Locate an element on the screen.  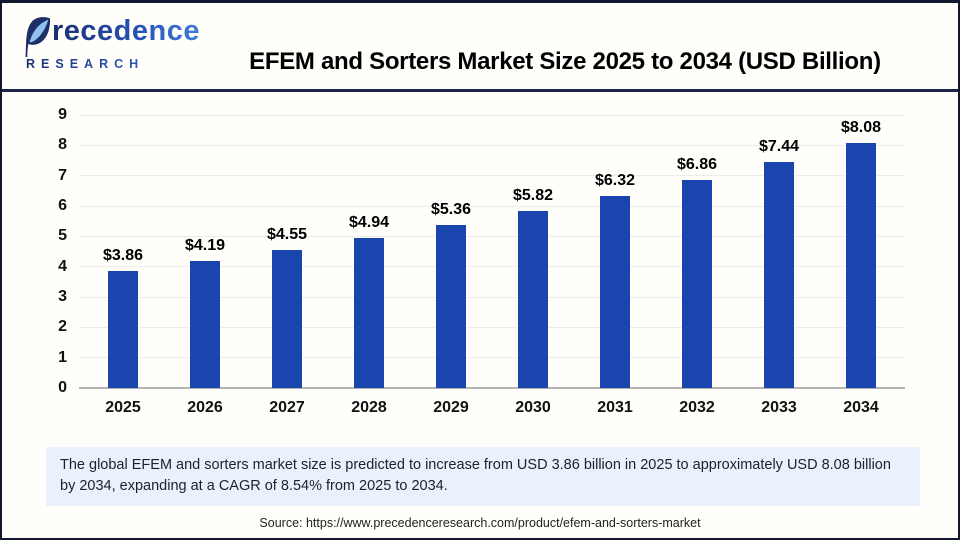
y-tick-label: 9 is located at coordinates (62, 114).